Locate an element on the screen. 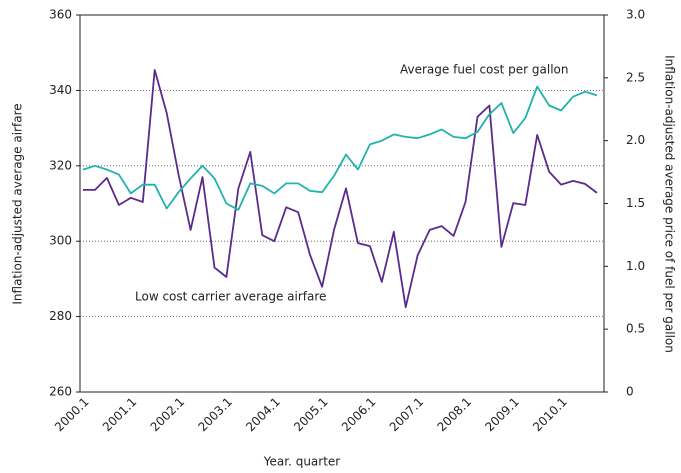  x-tick-label: 2007.1 is located at coordinates (407, 415).